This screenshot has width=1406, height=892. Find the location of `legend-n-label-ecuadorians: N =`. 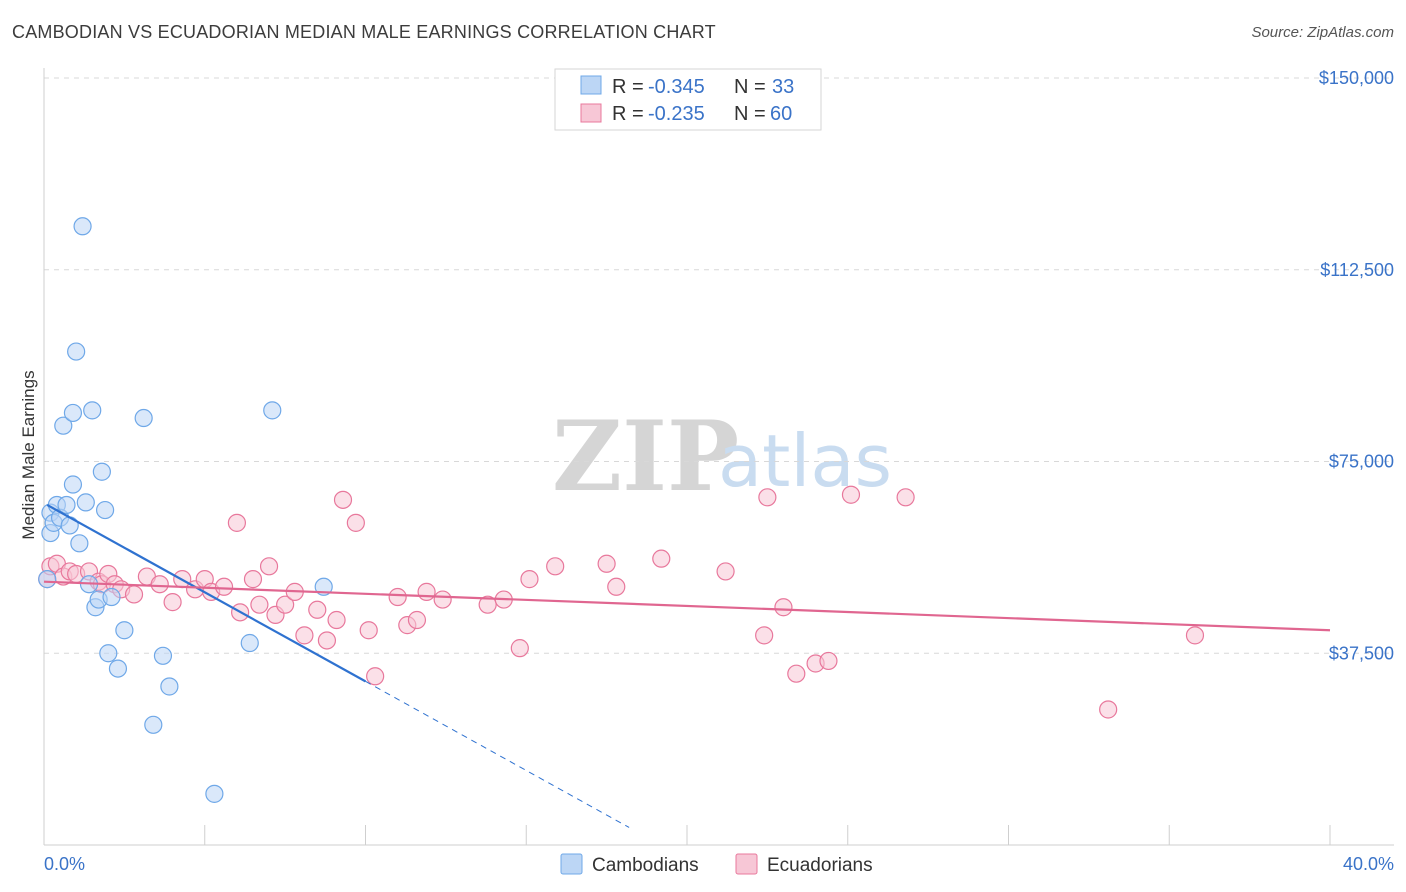

legend-n-label-ecuadorians: N = is located at coordinates (750, 114).